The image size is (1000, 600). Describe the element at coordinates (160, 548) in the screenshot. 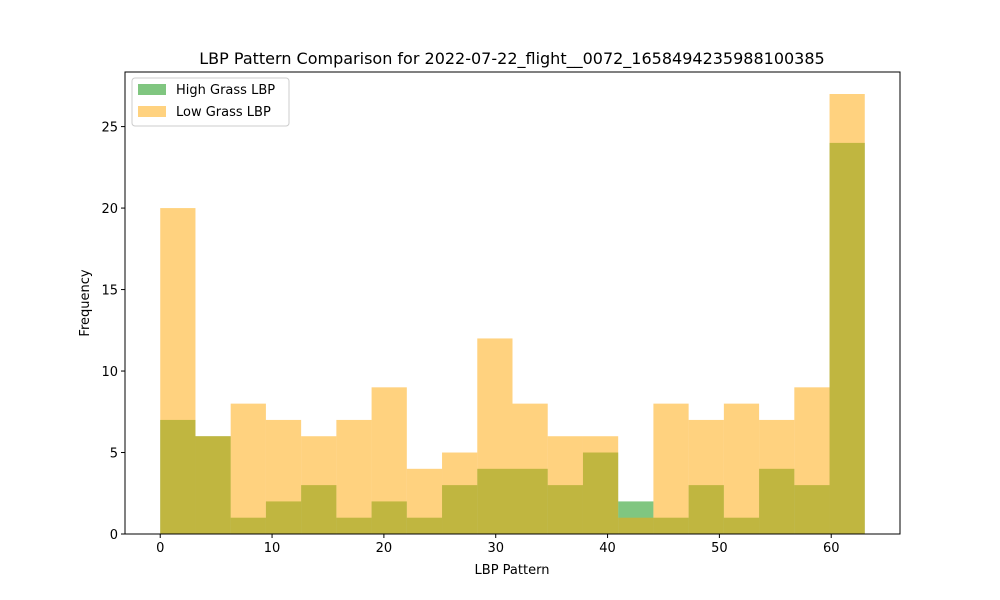

I see `x-tick-label: 0` at that location.